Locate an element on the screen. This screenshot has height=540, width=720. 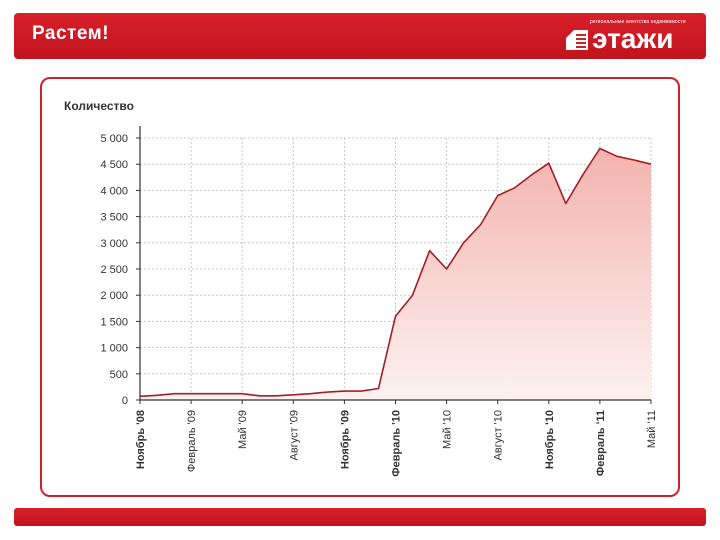
x-tick-label: Февраль '10 is located at coordinates (397, 443).